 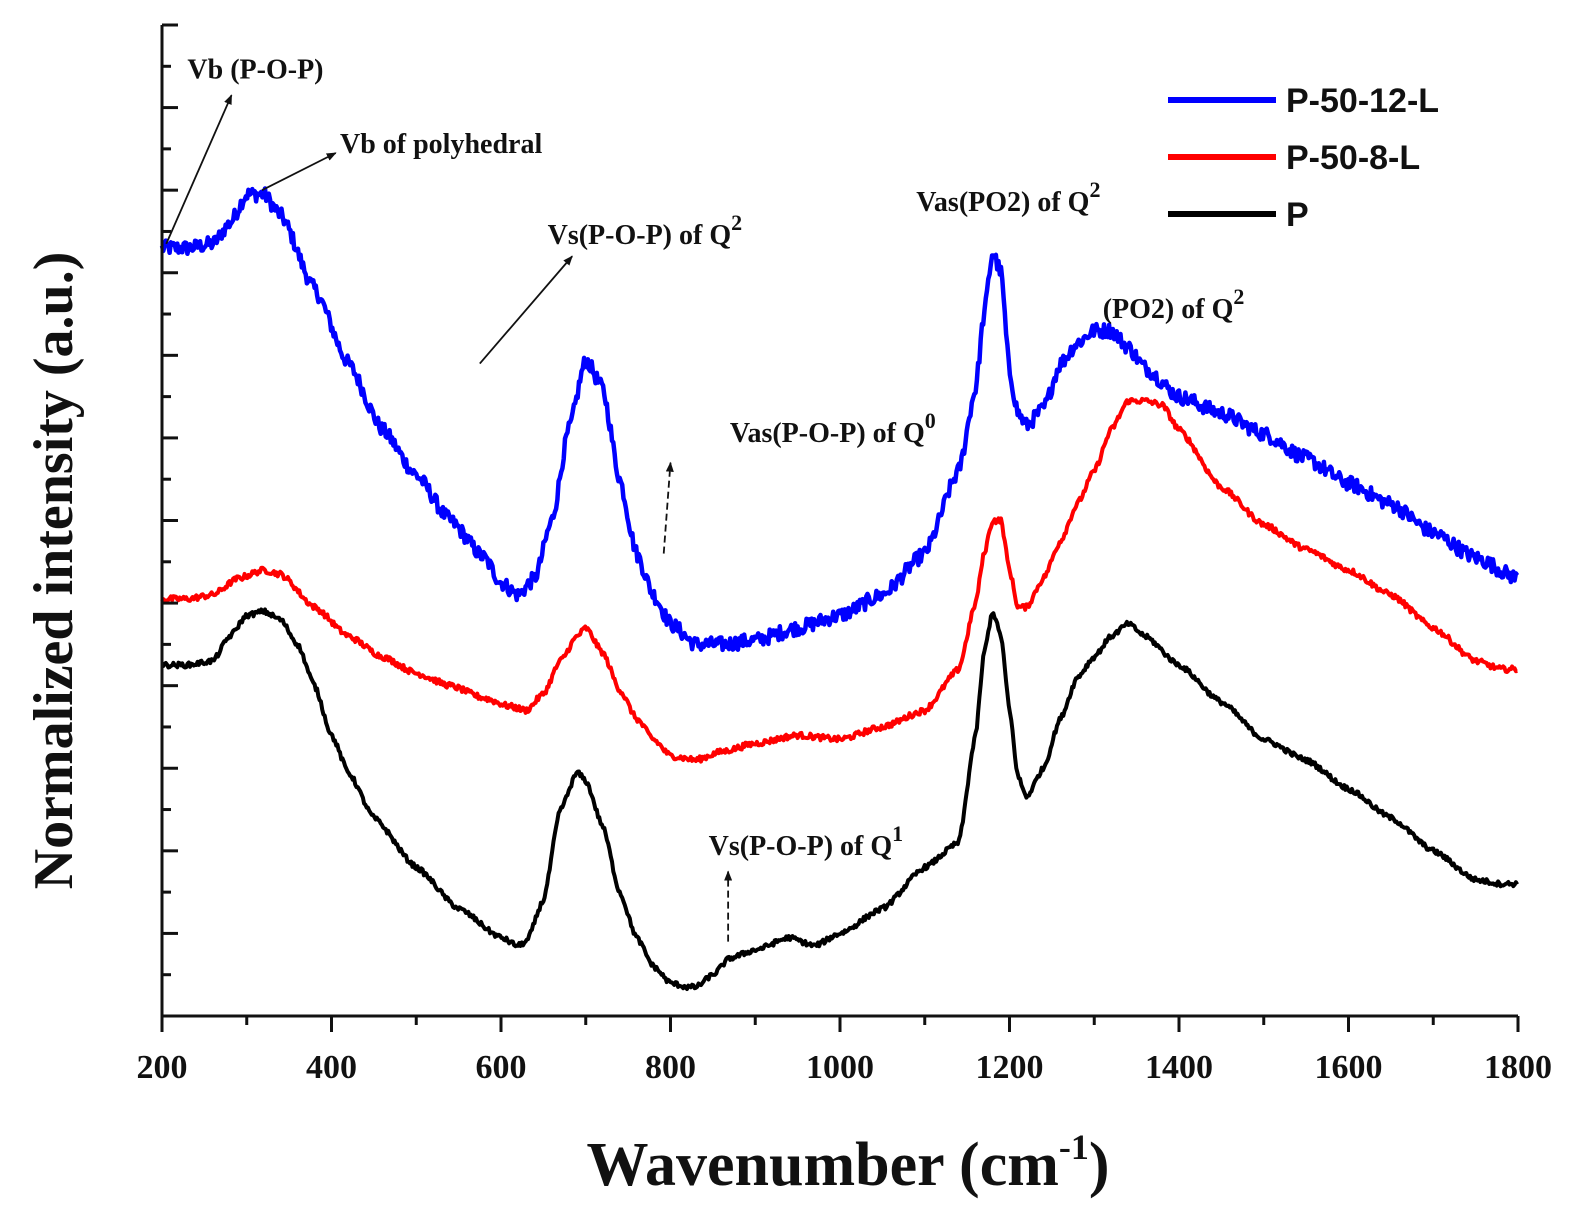 I want to click on annotation-label: Vs(P-O-P) of Q2, so click(x=645, y=230).